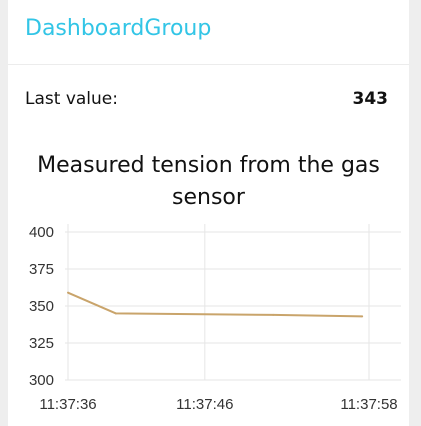  Describe the element at coordinates (208, 181) in the screenshot. I see `chart-title: Measured tension from the gas sensor` at that location.